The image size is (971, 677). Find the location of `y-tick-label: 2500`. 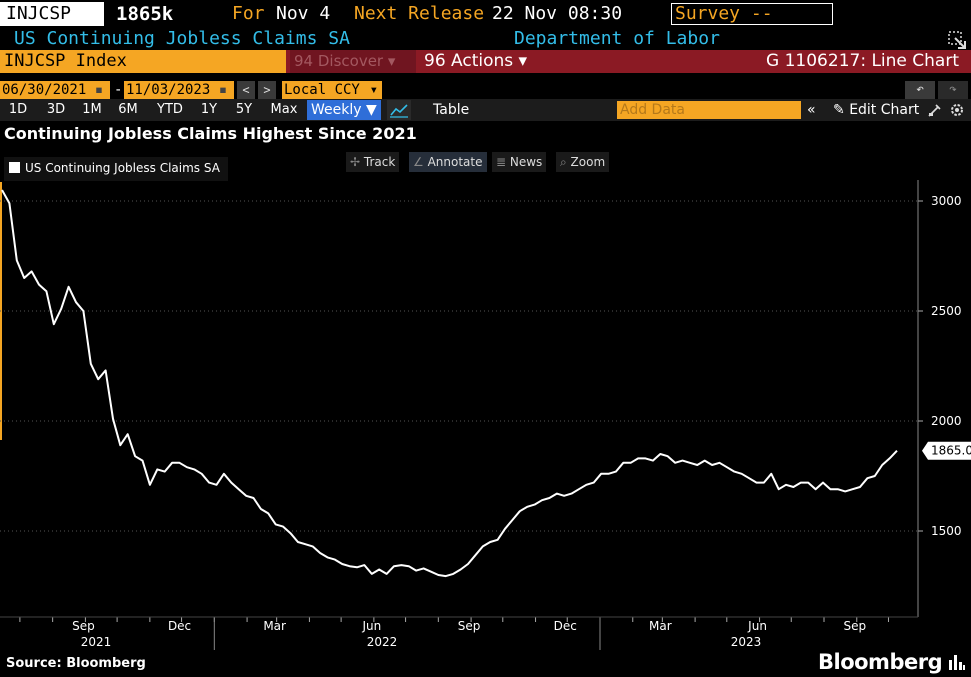

y-tick-label: 2500 is located at coordinates (946, 311).